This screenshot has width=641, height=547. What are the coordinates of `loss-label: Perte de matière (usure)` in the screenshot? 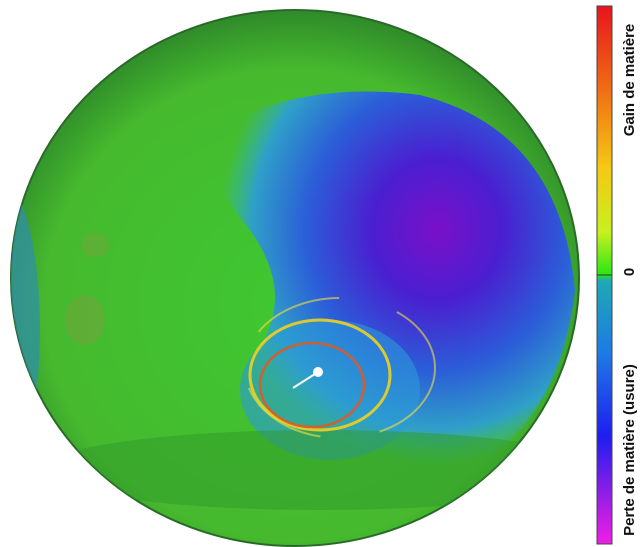 It's located at (629, 450).